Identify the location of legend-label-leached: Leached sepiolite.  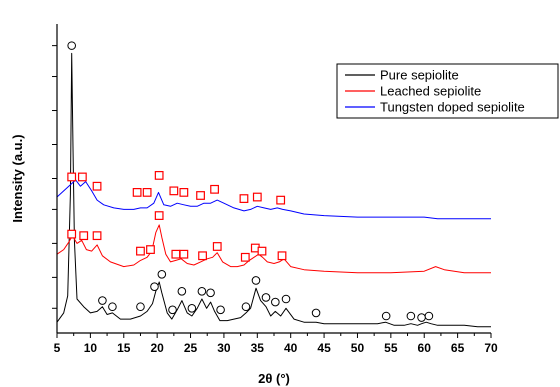
(430, 91).